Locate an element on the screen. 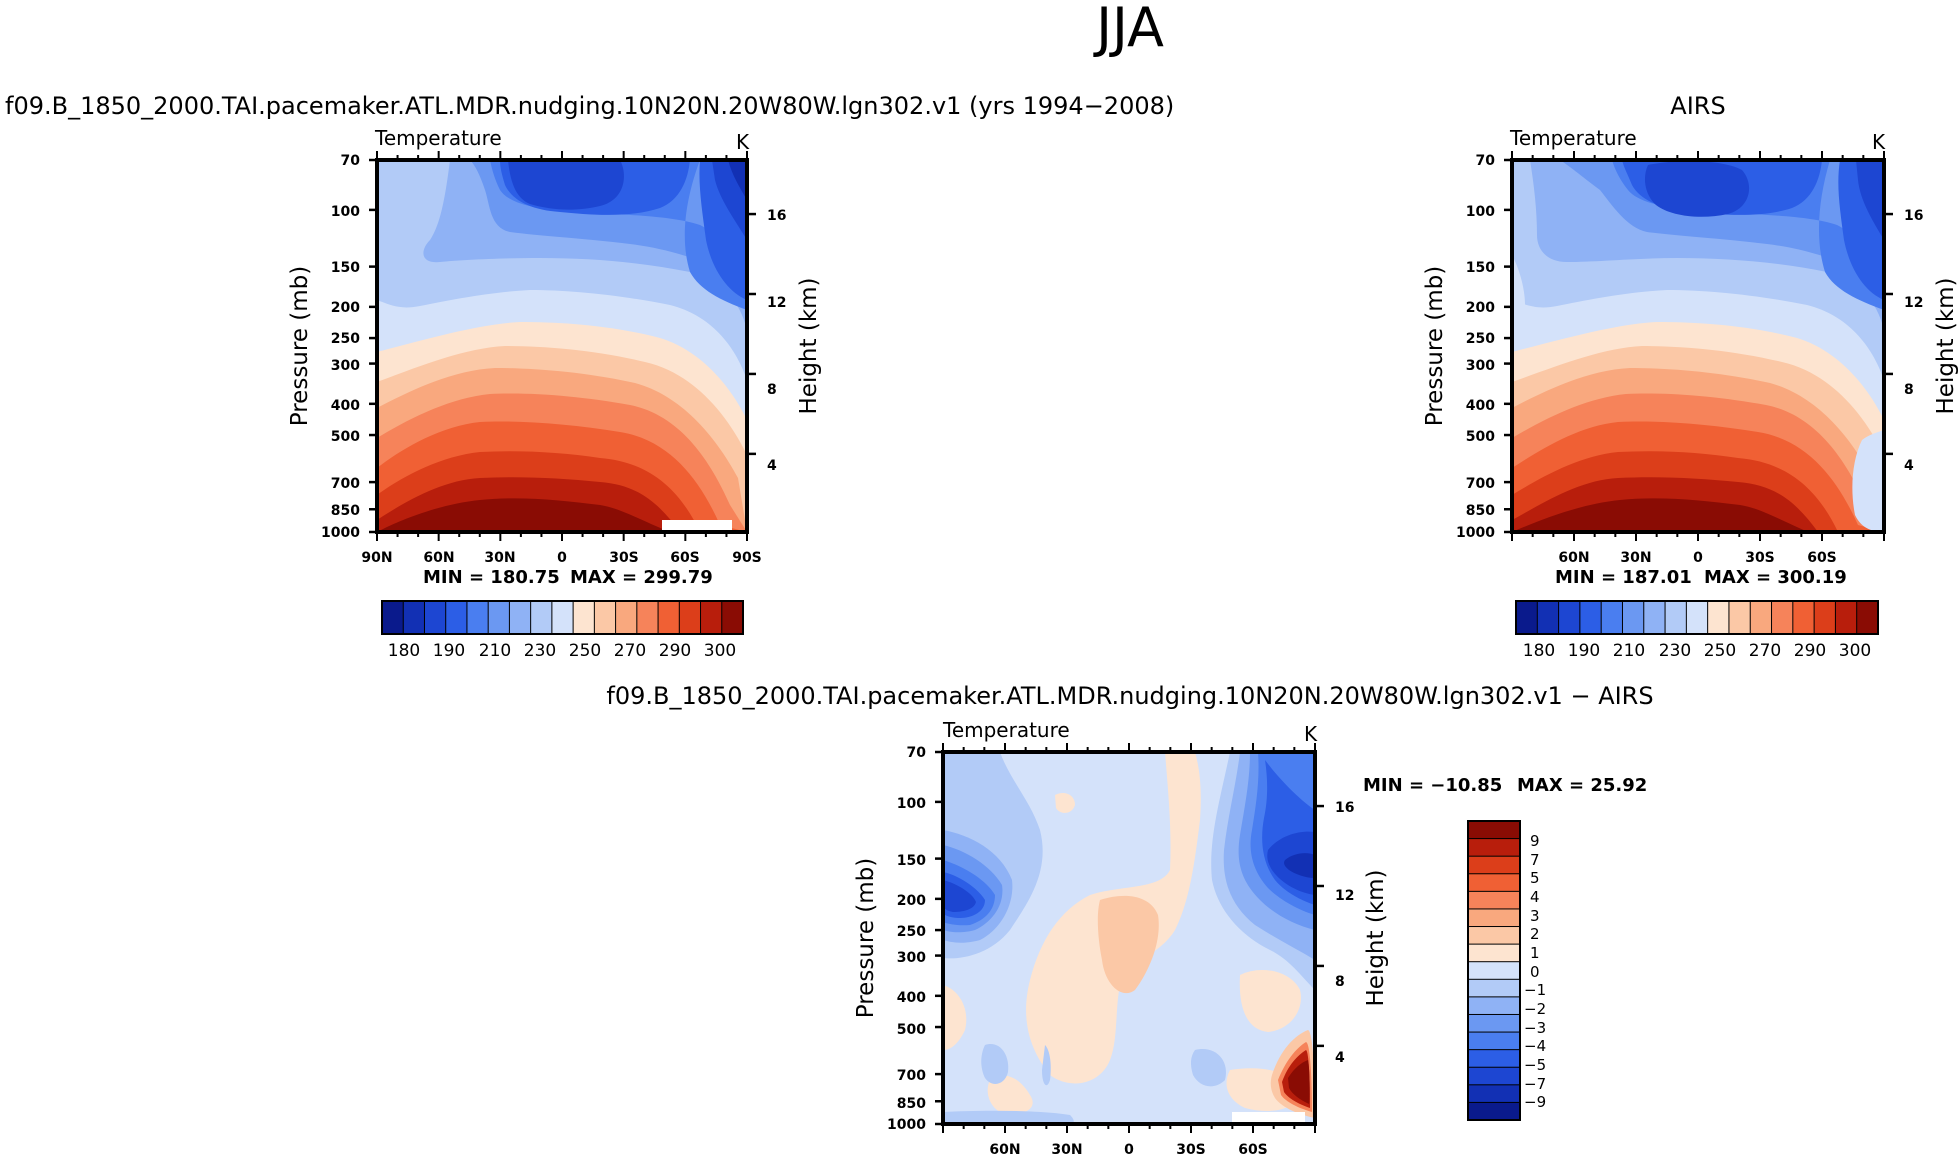 Image resolution: width=1960 pixels, height=1161 pixels. panel-obs-title: AIRS is located at coordinates (1697, 106).